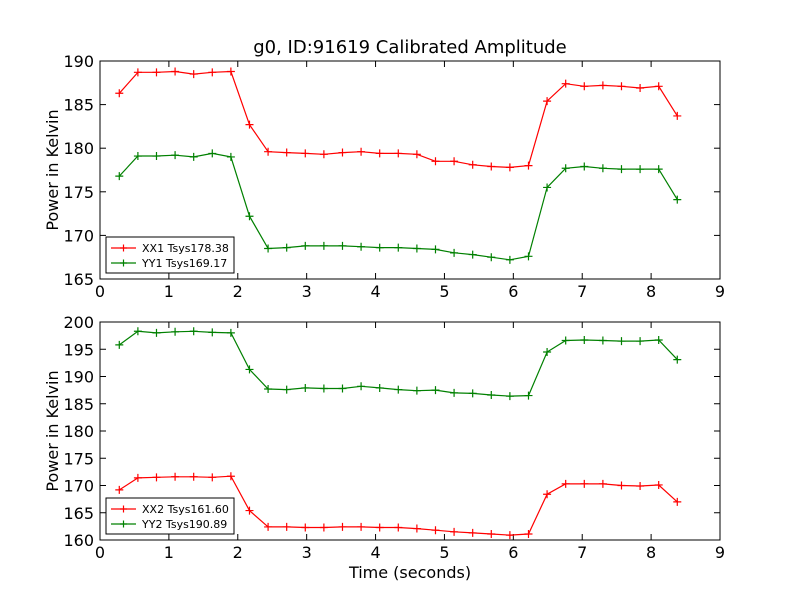 This screenshot has height=600, width=800. I want to click on x-tick-label: 3, so click(307, 291).